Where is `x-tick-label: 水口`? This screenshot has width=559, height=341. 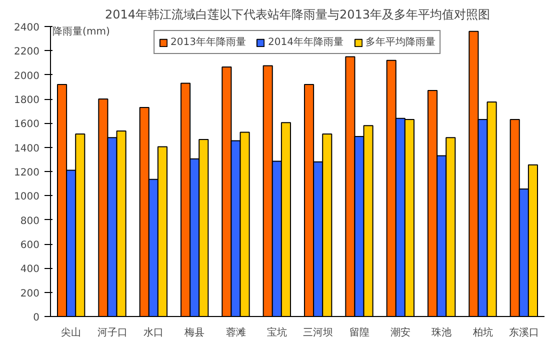 x-tick-label: 水口 is located at coordinates (153, 332).